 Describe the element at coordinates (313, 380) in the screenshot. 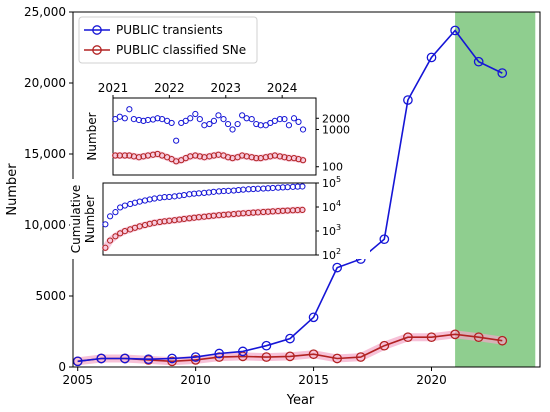

I see `x-tick-label: 2015` at that location.